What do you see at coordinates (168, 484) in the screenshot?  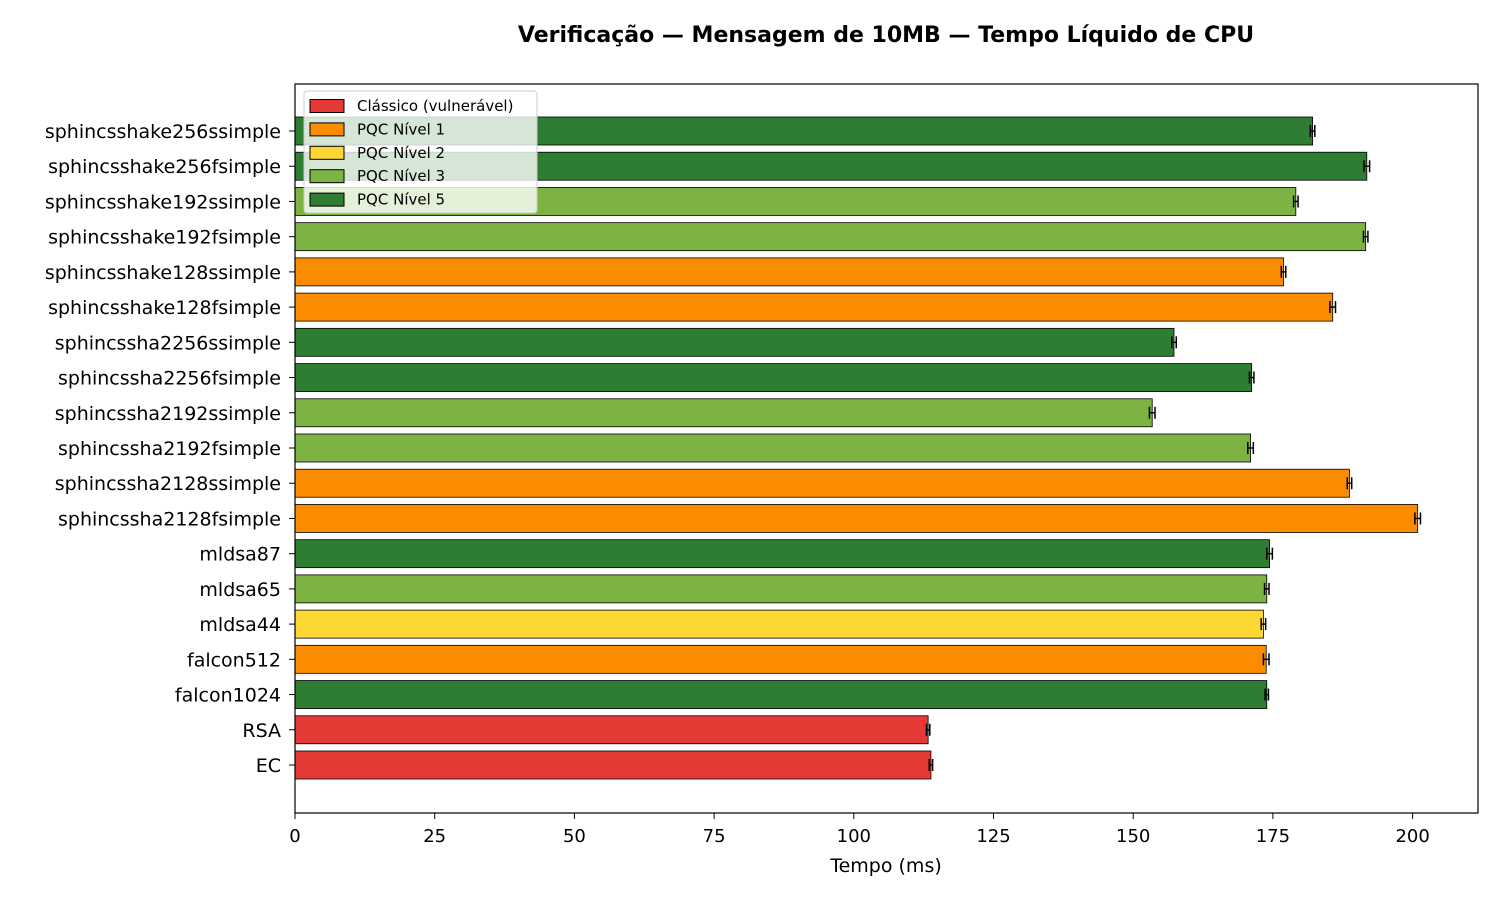 I see `y-tick-label: sphincssha2128ssimple` at bounding box center [168, 484].